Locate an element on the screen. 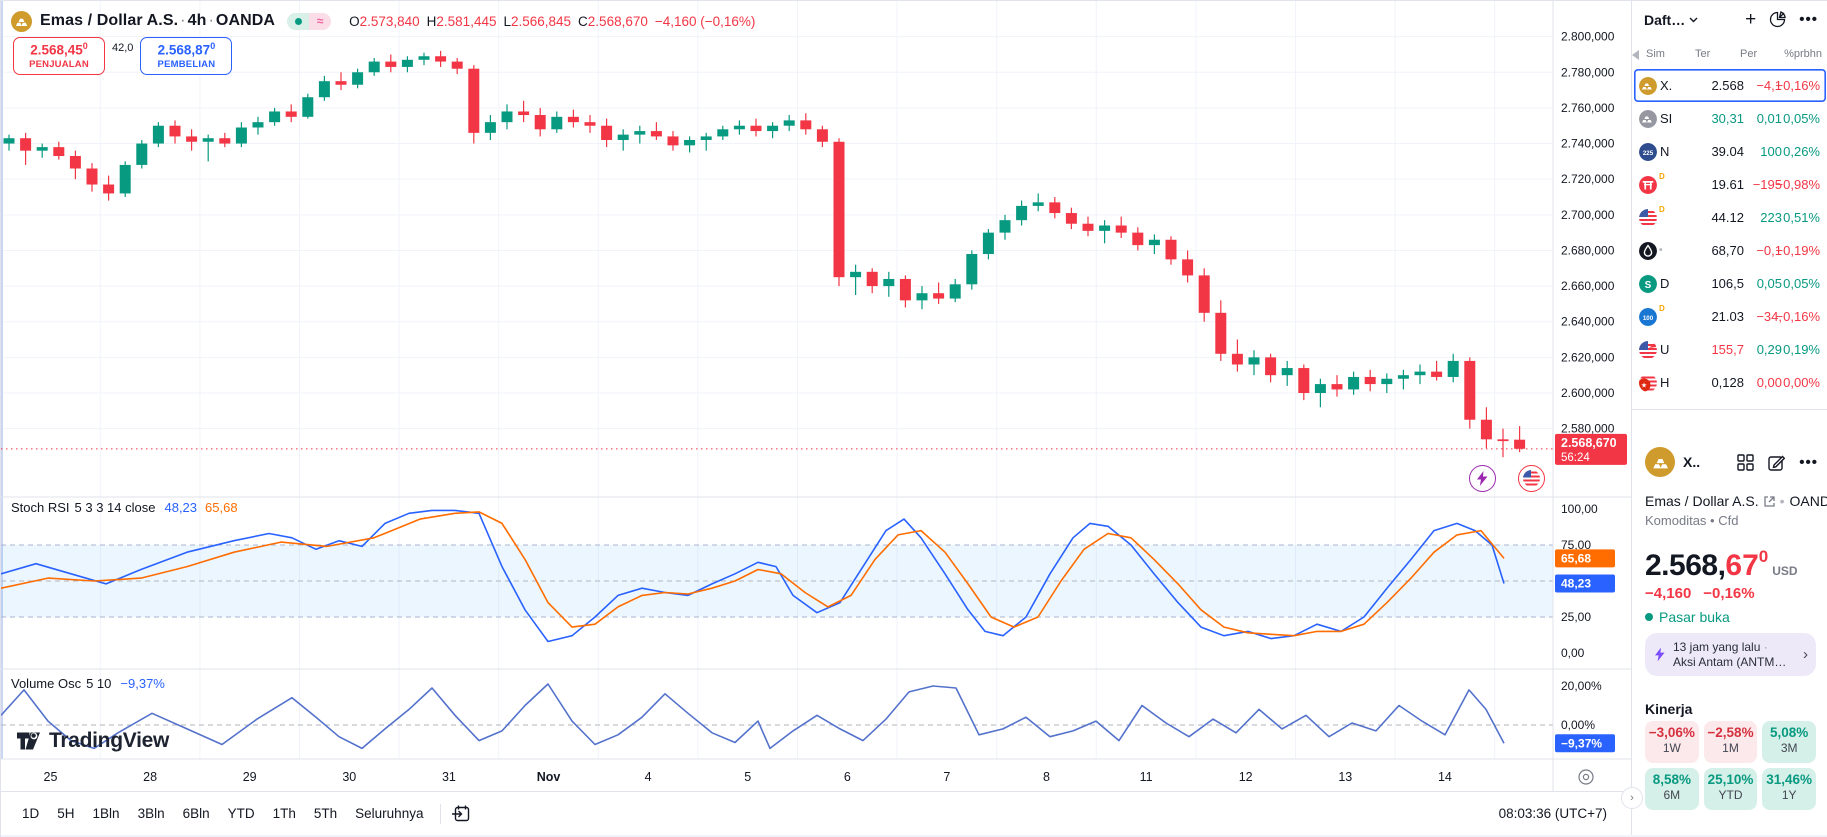 This screenshot has height=837, width=1827. volume-osc-legend: Volume Osc 5 10 −9,37% is located at coordinates (88, 683).